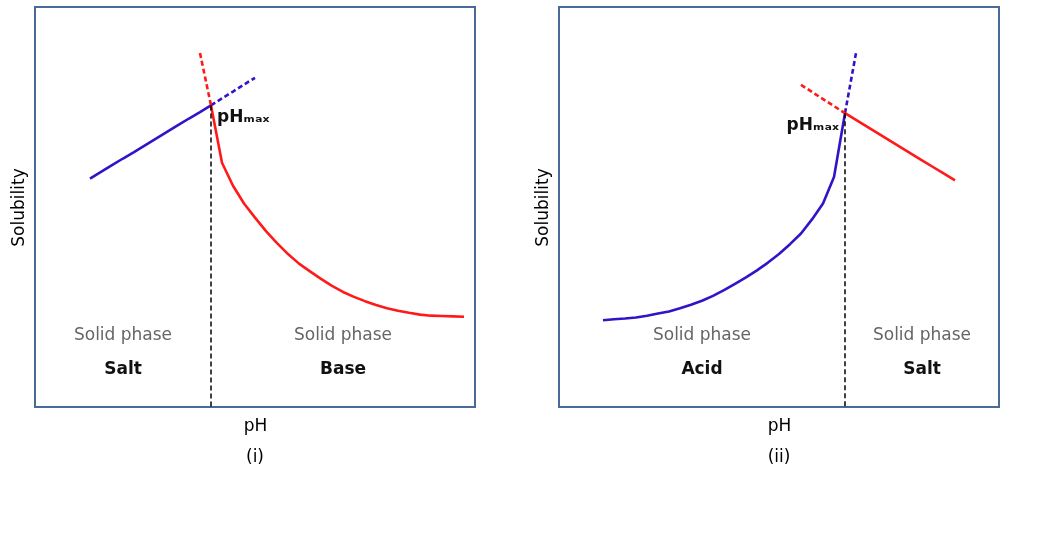 Image resolution: width=1053 pixels, height=534 pixels. Describe the element at coordinates (255, 456) in the screenshot. I see `text: (i)` at that location.